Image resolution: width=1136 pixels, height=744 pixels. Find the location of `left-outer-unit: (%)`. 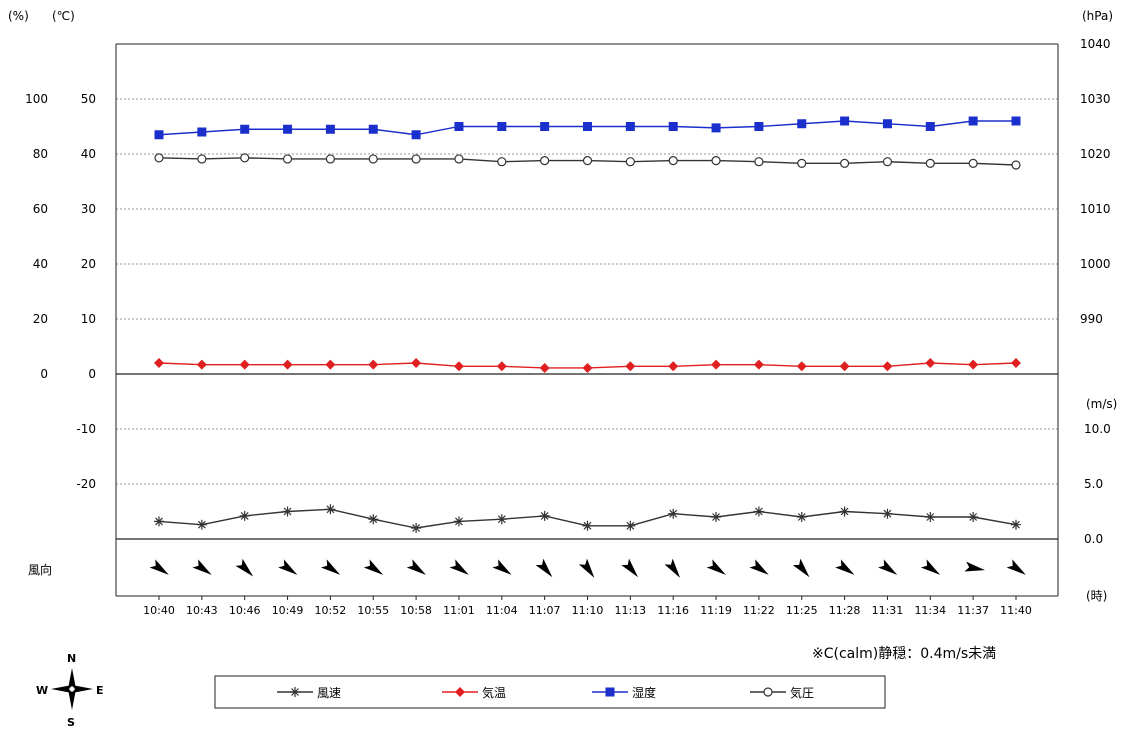

left-outer-unit: (%) is located at coordinates (18, 16).